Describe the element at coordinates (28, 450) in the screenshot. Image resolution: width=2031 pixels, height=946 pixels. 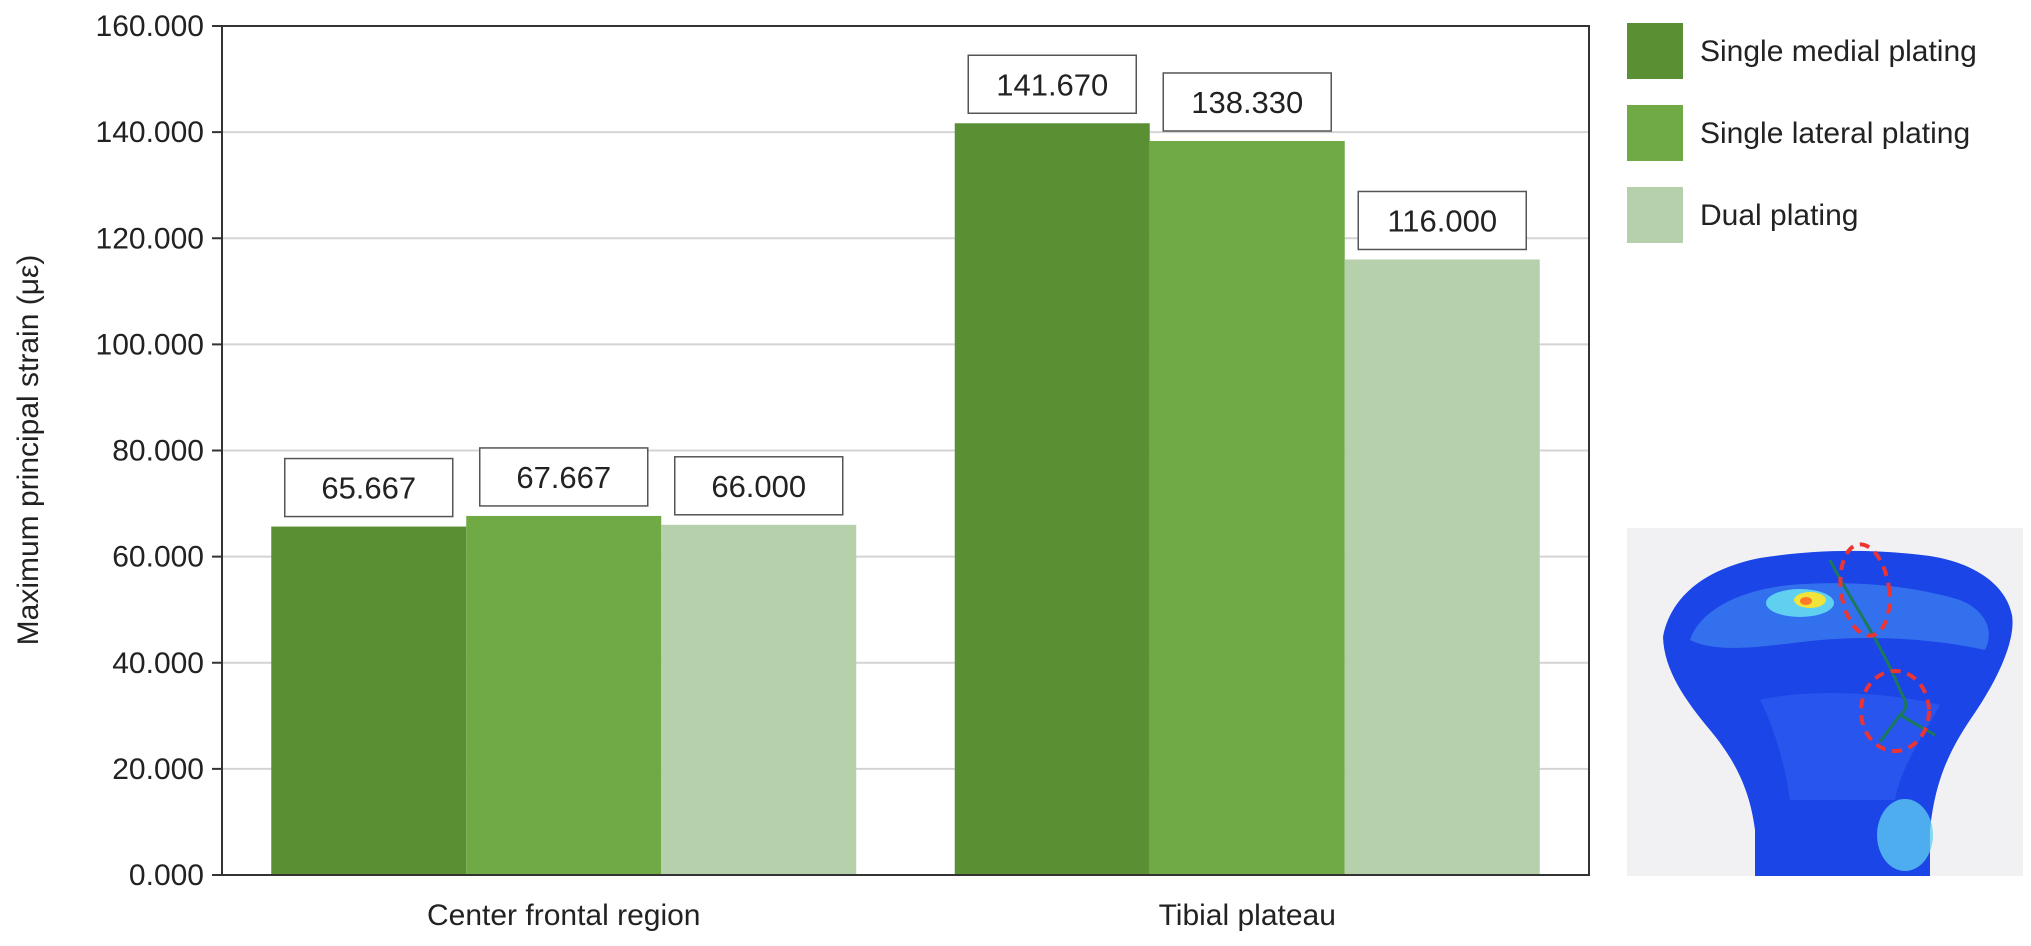
I see `y-axis-title: Maximum principal strain (με)` at that location.